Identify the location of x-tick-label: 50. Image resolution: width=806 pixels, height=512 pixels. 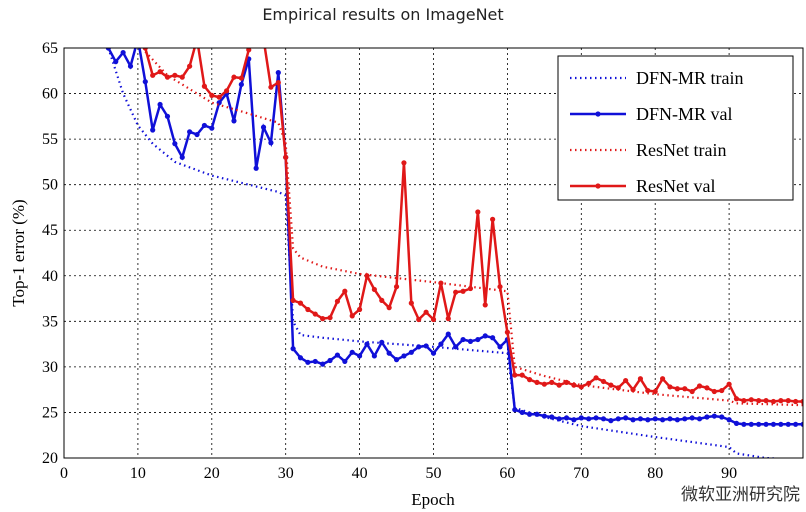
(434, 473).